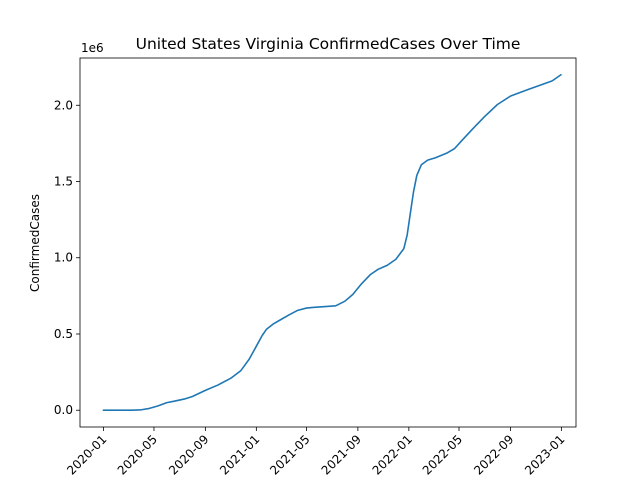  What do you see at coordinates (137, 454) in the screenshot?
I see `x-tick-label: 2020-05` at bounding box center [137, 454].